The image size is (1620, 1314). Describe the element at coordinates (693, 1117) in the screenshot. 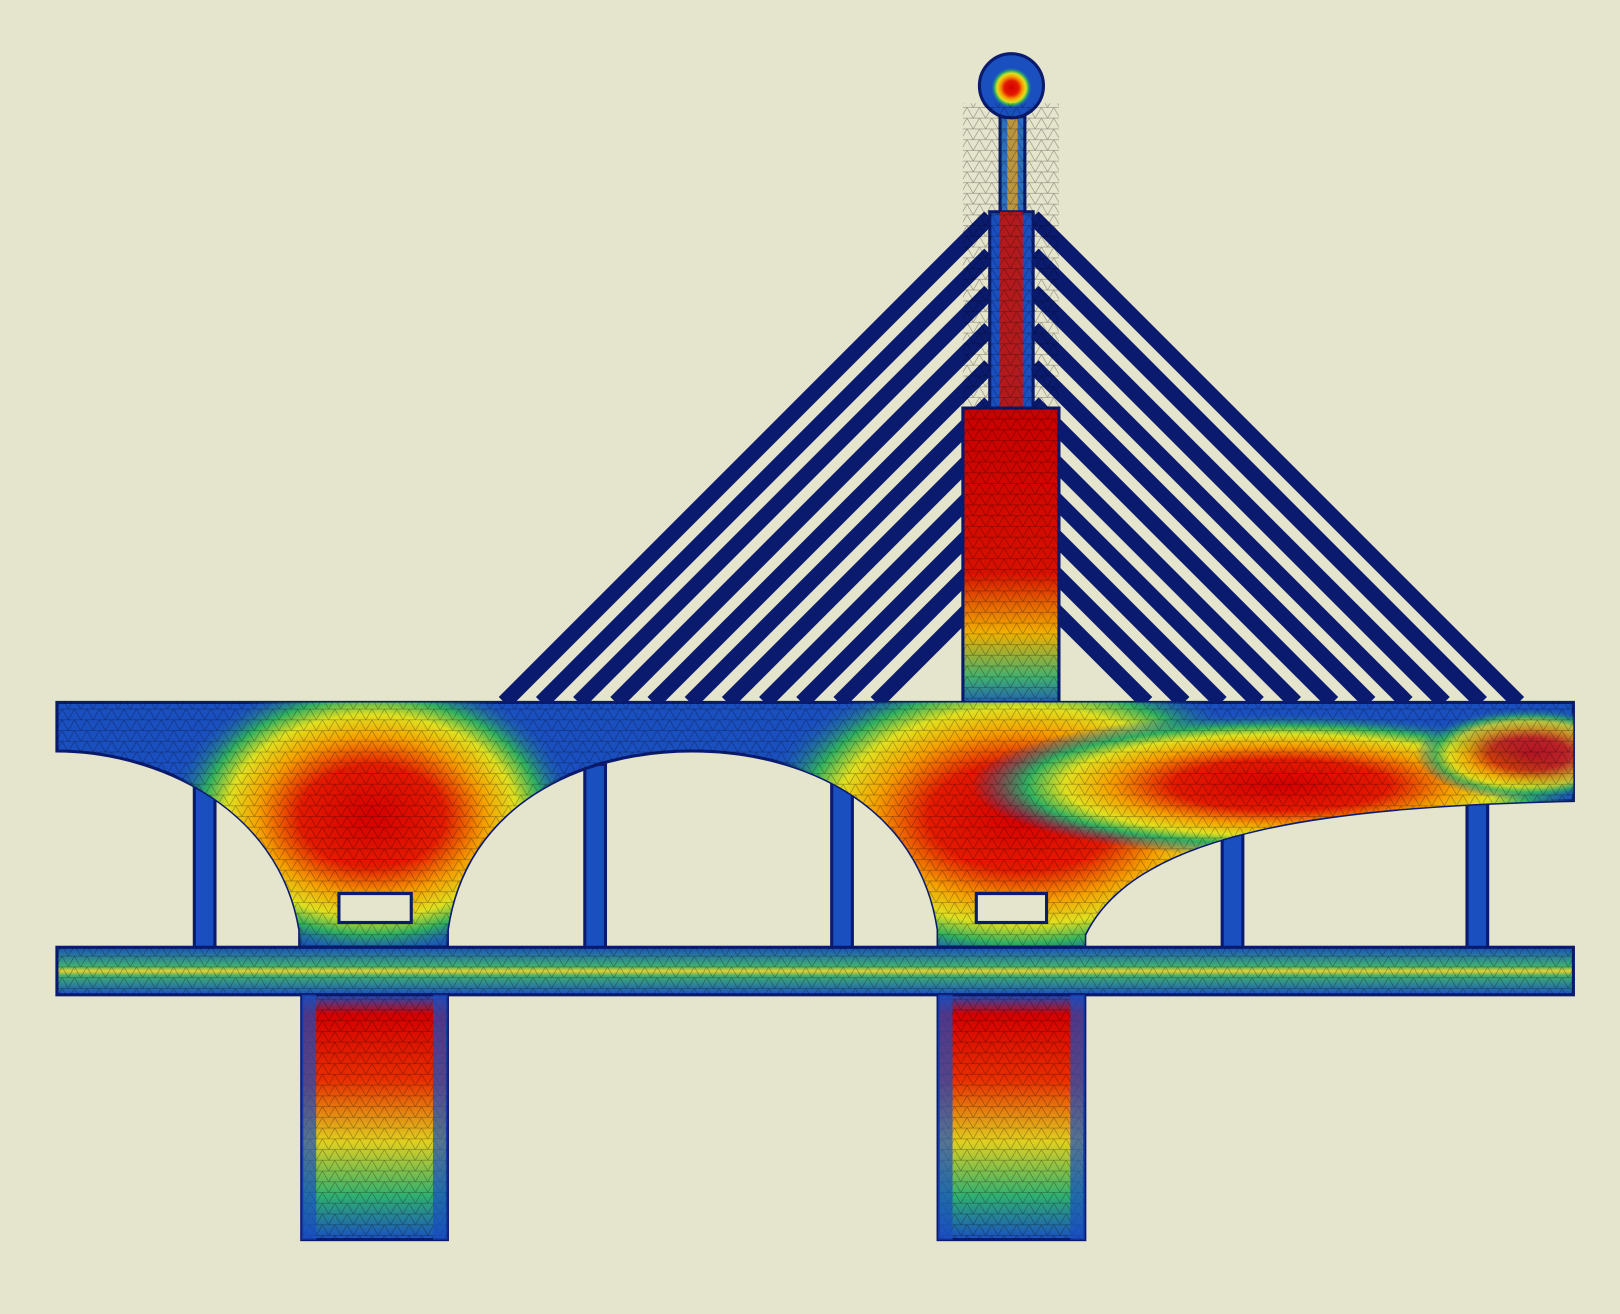

I see `piers` at that location.